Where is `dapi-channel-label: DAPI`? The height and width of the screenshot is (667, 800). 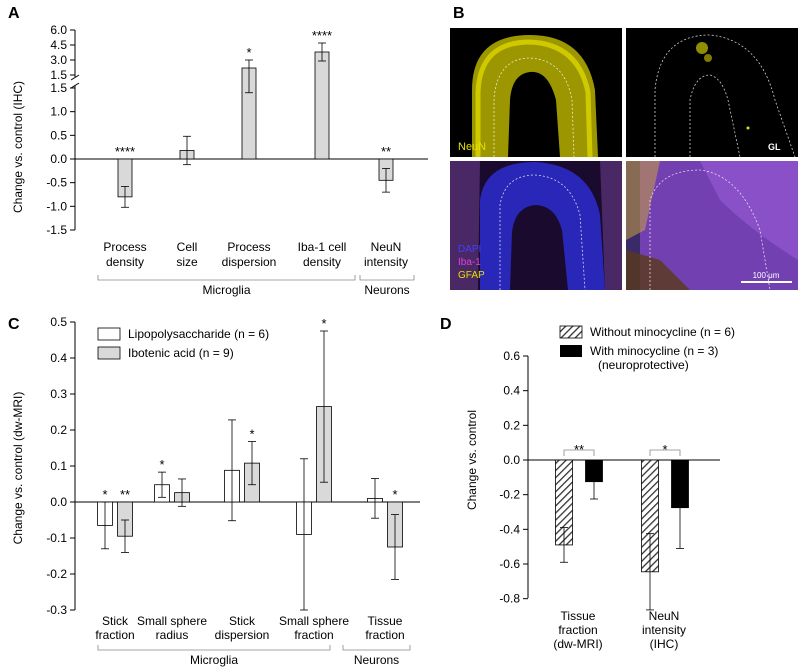 dapi-channel-label: DAPI is located at coordinates (469, 249).